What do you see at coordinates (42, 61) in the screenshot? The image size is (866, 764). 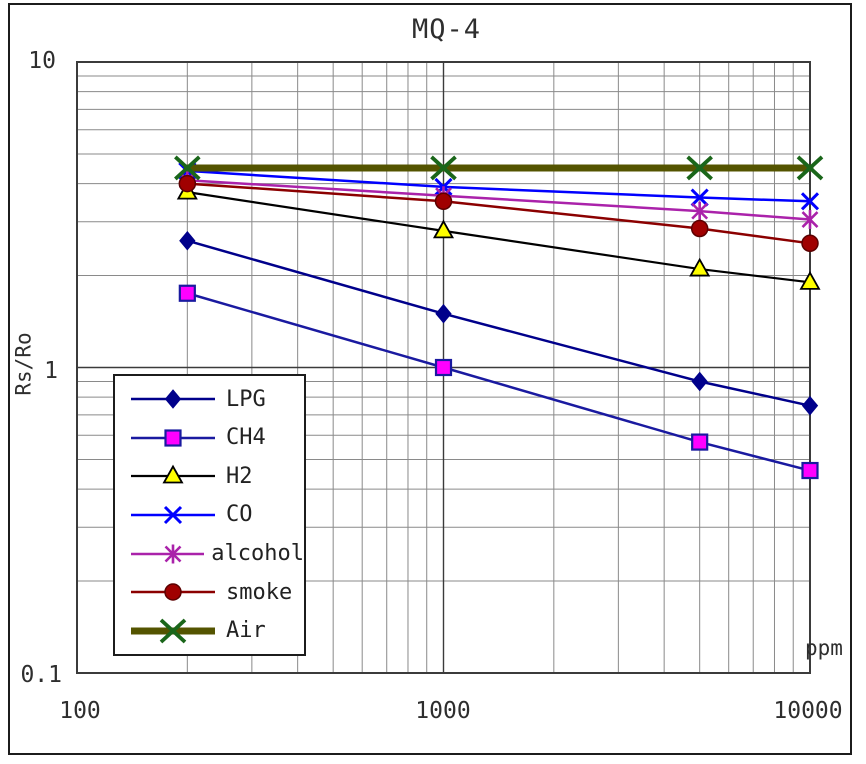 I see `y-tick-10: 10` at bounding box center [42, 61].